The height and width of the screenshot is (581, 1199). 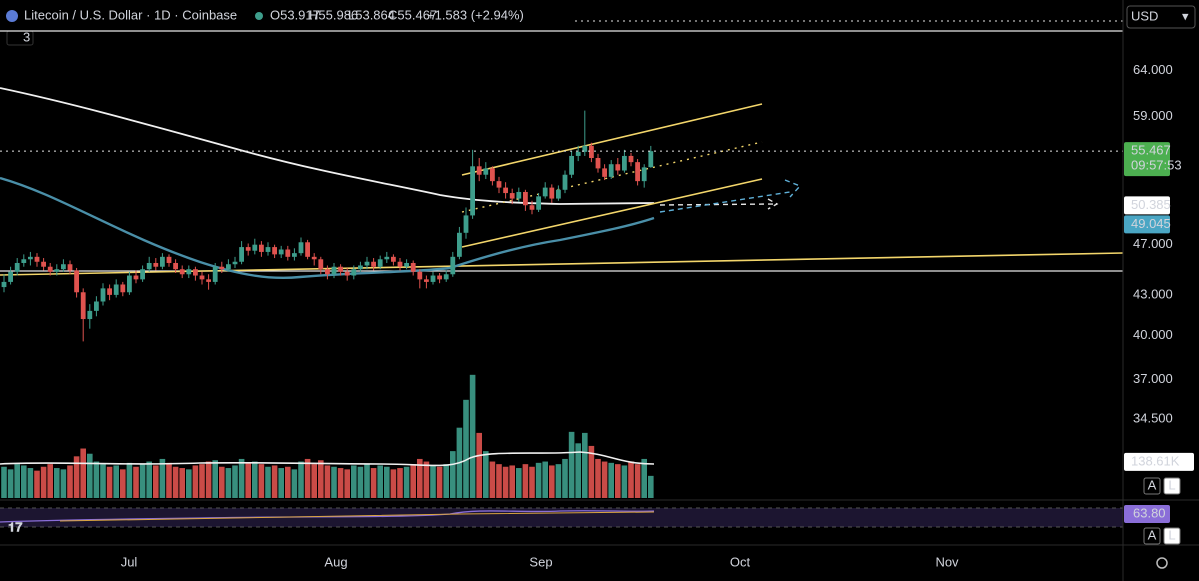 I want to click on volume-ma-label: 138.61K, so click(x=1155, y=460).